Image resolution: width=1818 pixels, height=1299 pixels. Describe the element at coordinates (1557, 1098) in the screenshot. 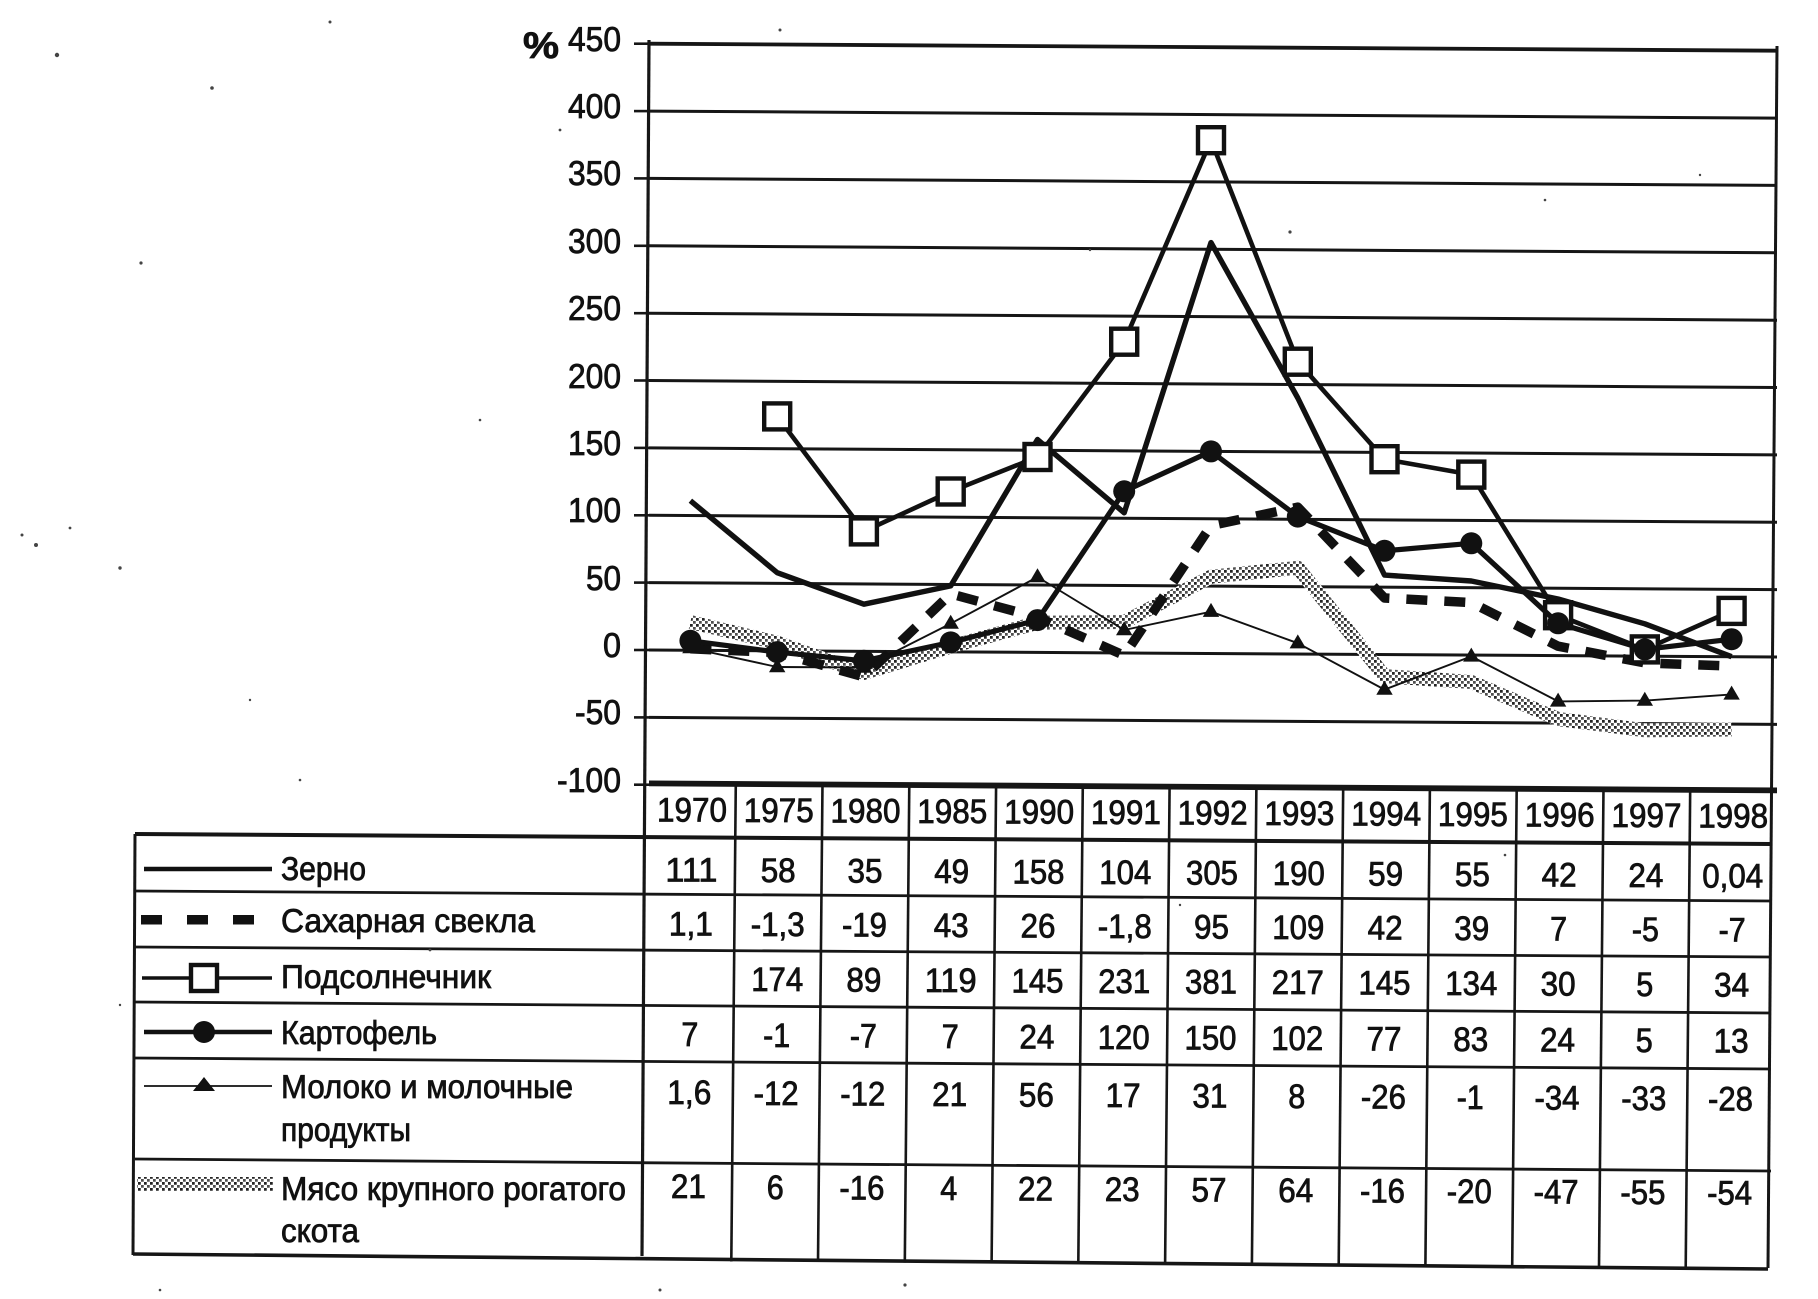

I see `svg-text: -34` at that location.